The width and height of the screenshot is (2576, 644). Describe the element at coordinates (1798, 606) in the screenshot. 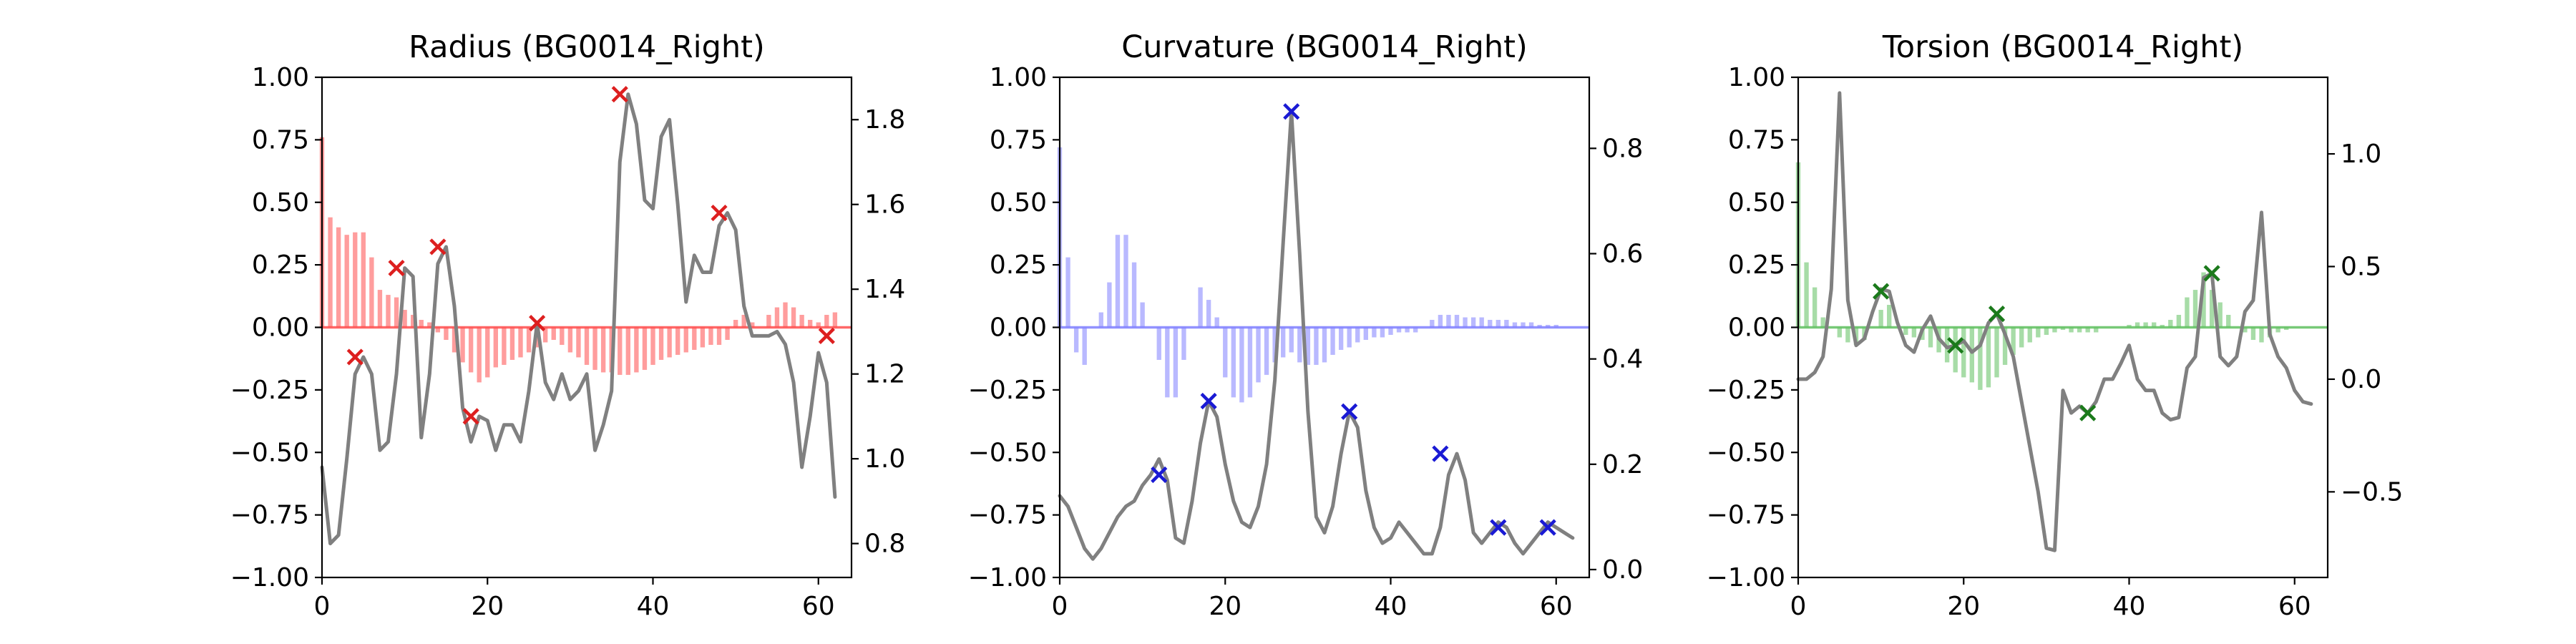

I see `torsion-x-tick-label: 0` at that location.